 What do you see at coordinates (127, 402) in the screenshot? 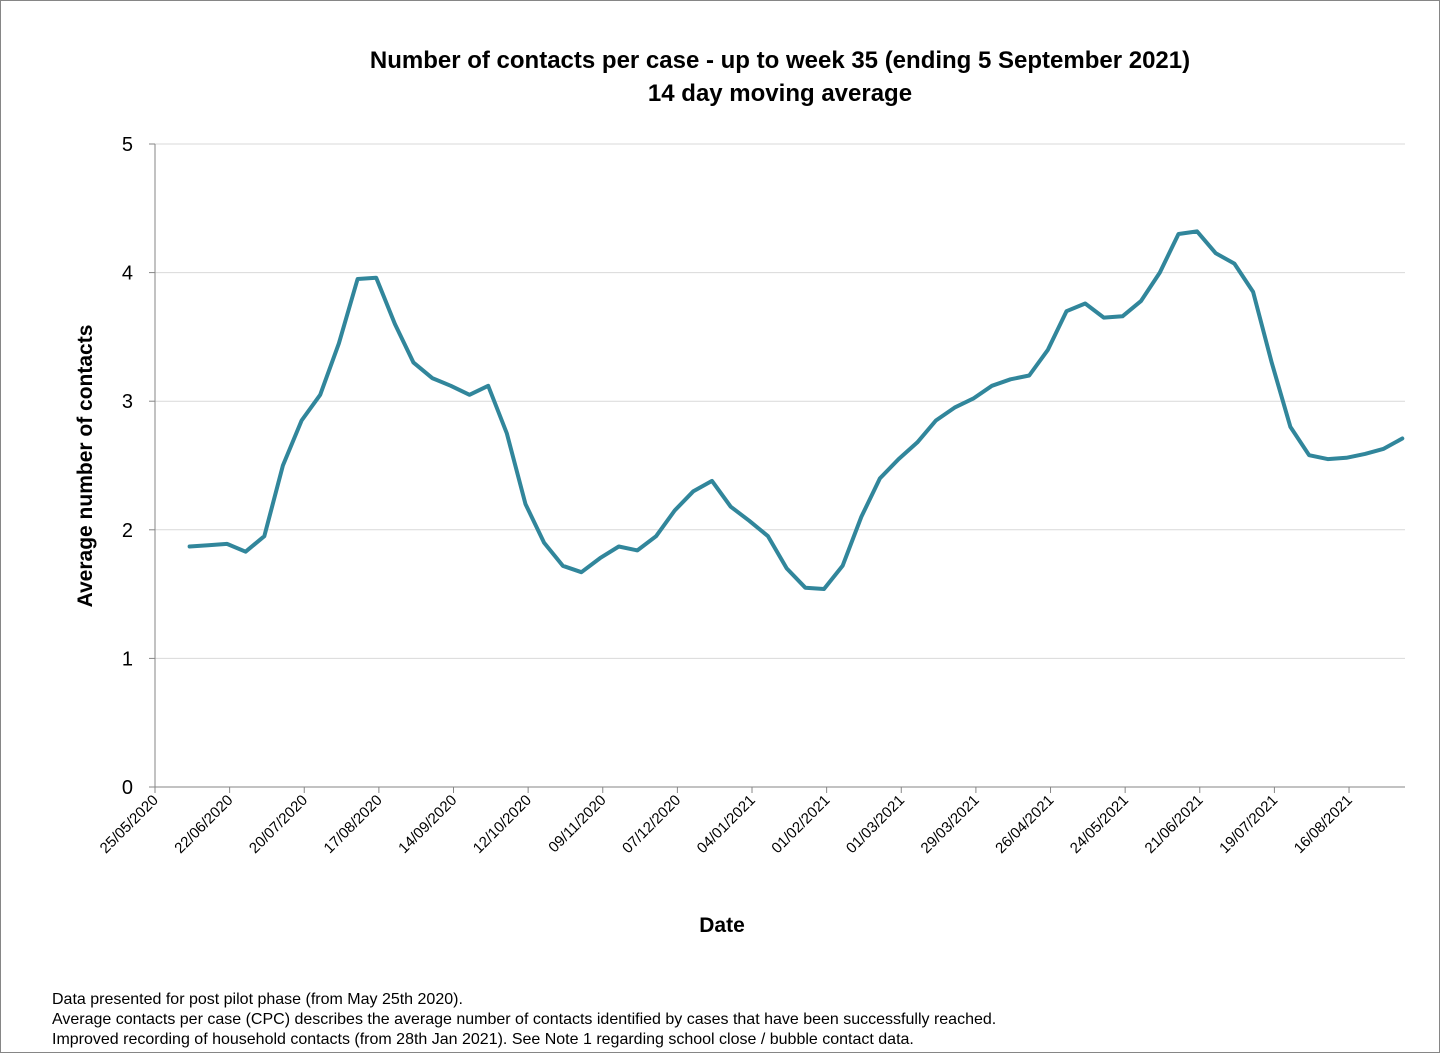
I see `y-tick-label: 3` at bounding box center [127, 402].